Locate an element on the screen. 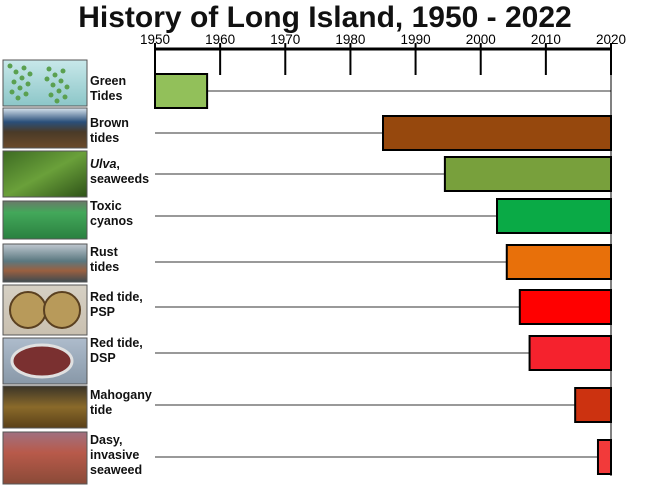  x-tick-label: 1990 is located at coordinates (416, 39).